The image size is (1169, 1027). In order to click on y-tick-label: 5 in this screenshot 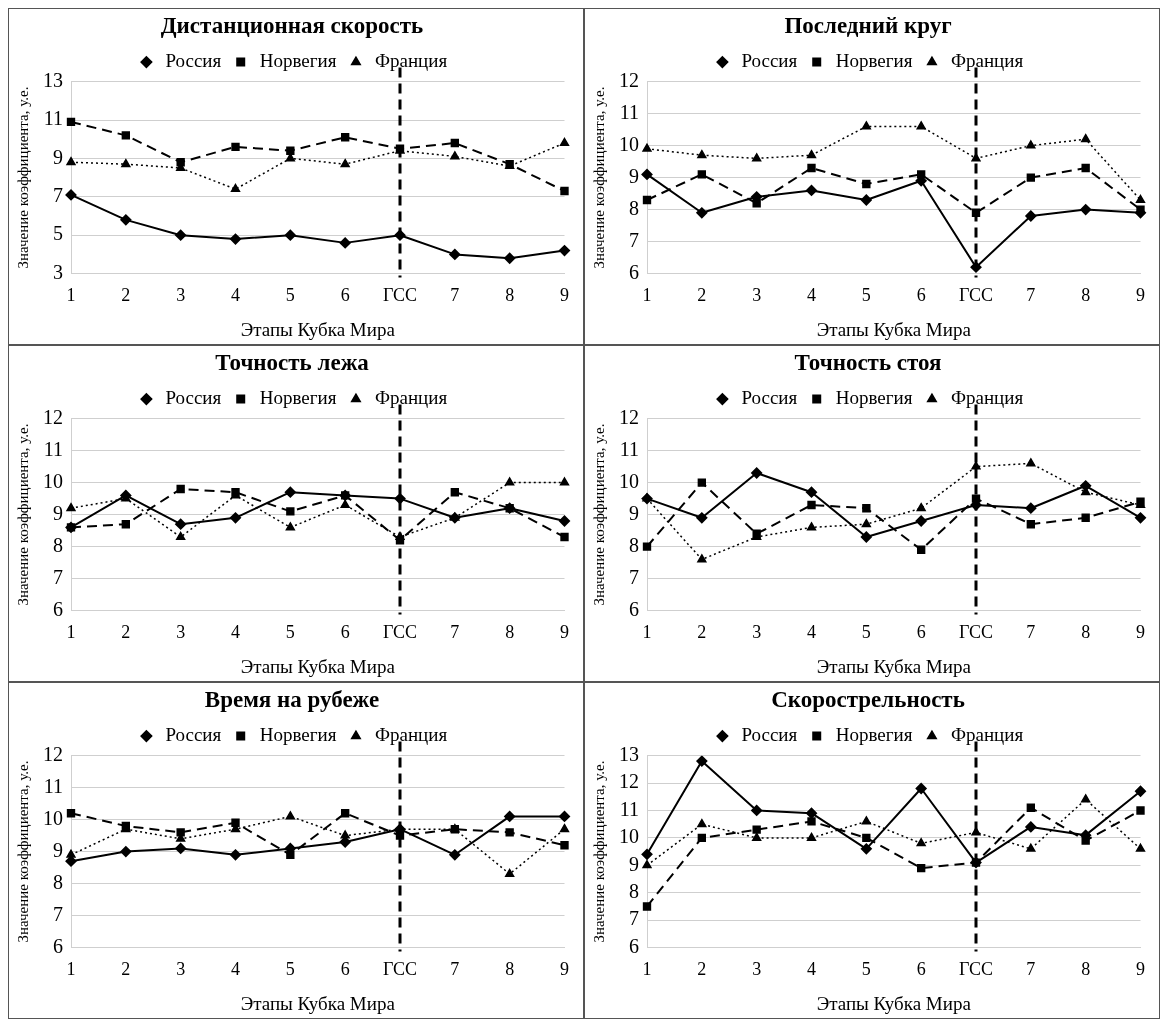, I will do `click(58, 233)`.